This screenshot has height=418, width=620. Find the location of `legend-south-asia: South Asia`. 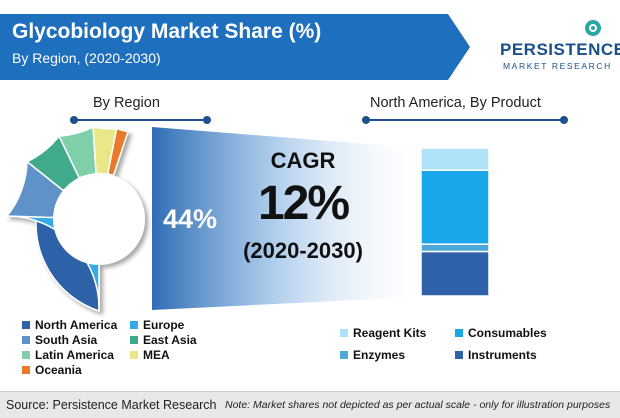

legend-south-asia: South Asia is located at coordinates (59, 340).